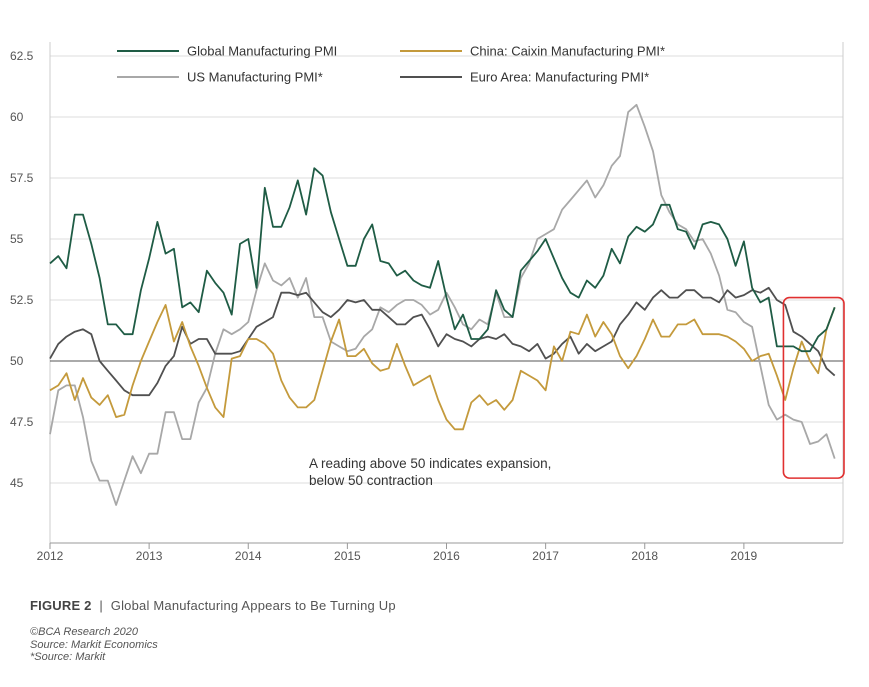 The width and height of the screenshot is (869, 687). I want to click on legend-label: Global Manufacturing PMI, so click(262, 51).